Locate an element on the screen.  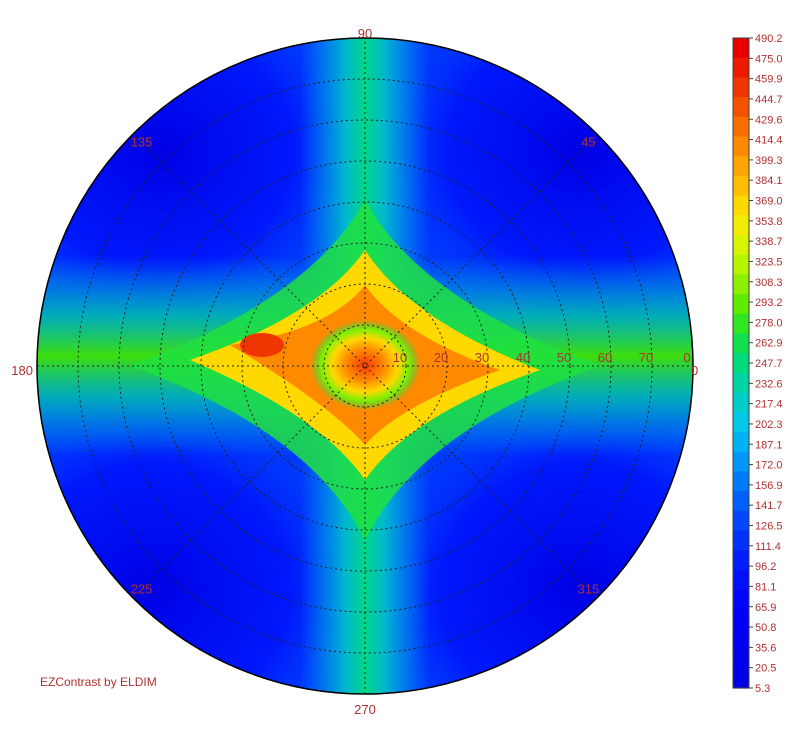
colorbar-label: 96.2 is located at coordinates (765, 567).